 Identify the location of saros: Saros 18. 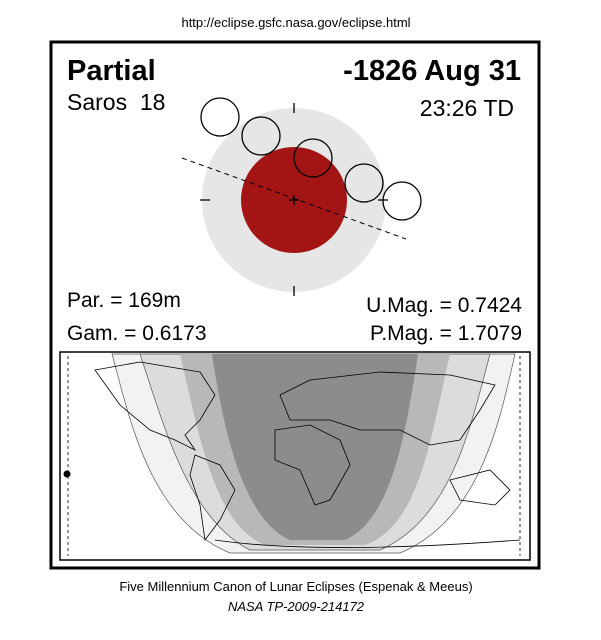
(116, 102).